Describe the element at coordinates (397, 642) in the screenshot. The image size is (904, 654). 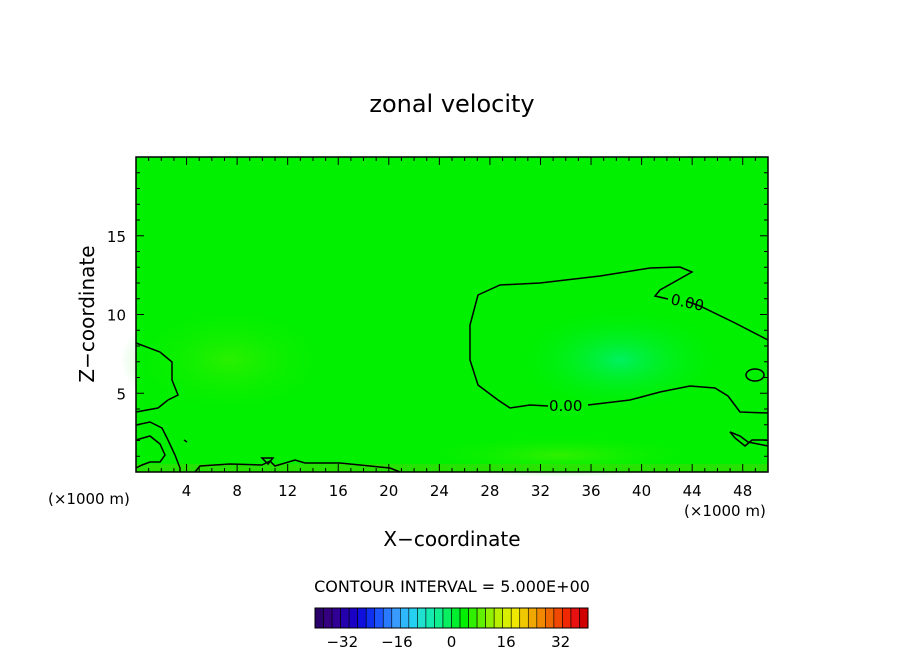
I see `colorbar-tick-label: −16` at that location.